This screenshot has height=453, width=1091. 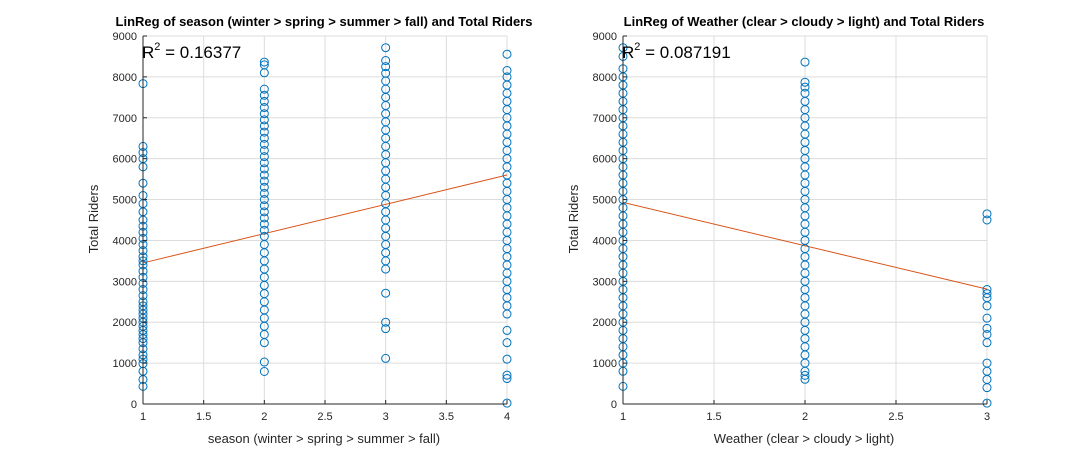 I want to click on r-squared-annotation: R2 = 0.087191, so click(x=676, y=51).